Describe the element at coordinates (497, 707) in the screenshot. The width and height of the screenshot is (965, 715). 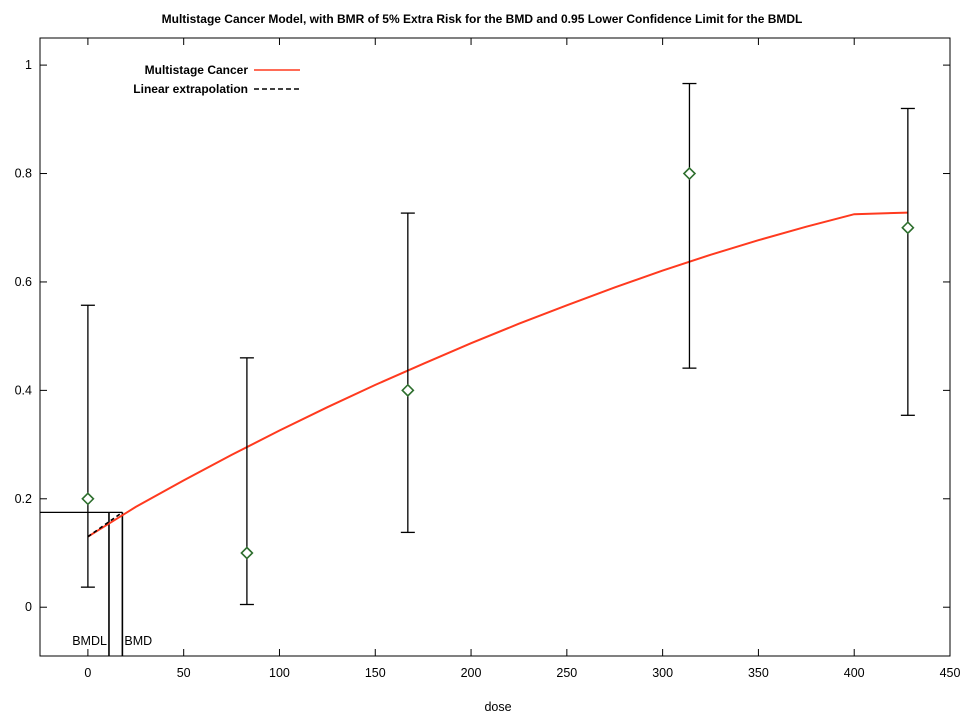
I see `x-axis-label: dose` at that location.